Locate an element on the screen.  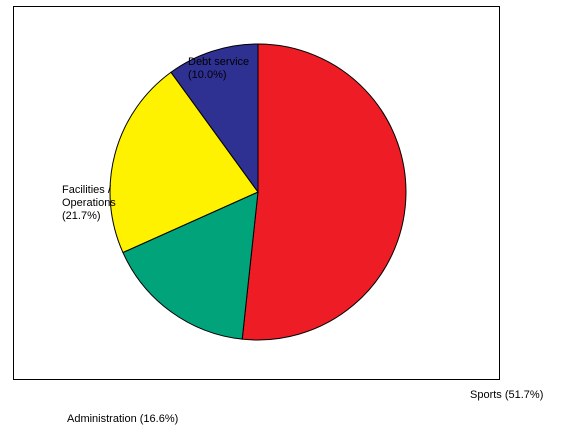
pie-slice-facilities-operations is located at coordinates (184, 162).